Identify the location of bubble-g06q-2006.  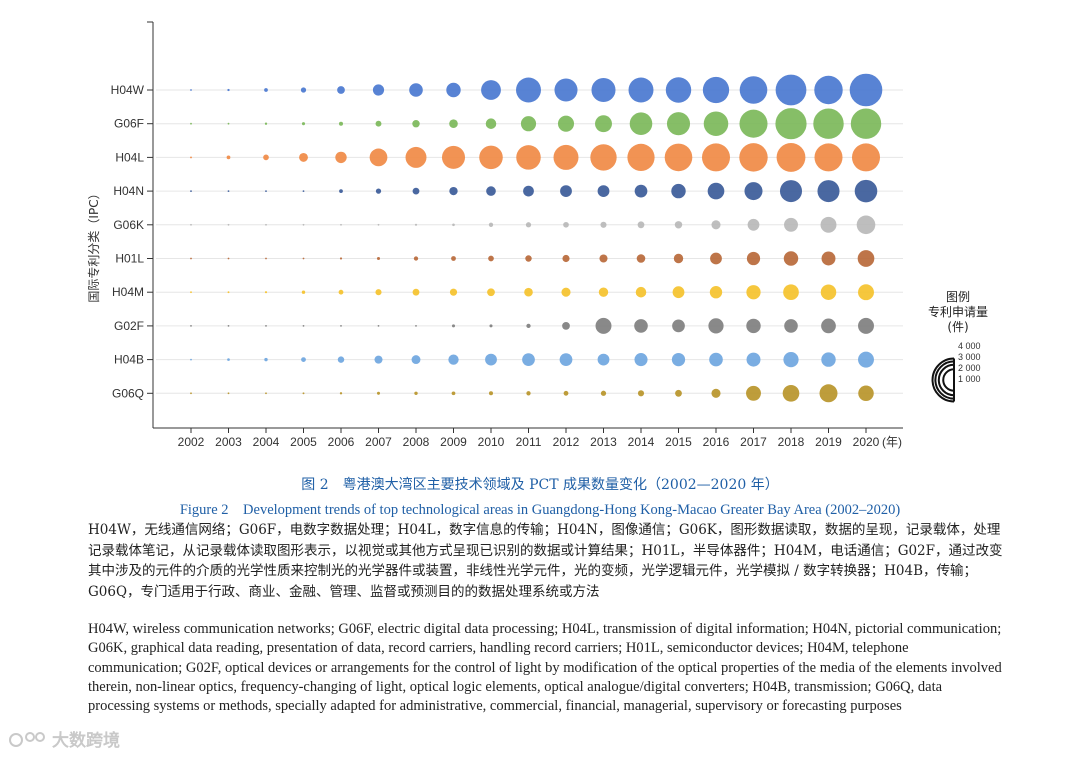
(341, 393).